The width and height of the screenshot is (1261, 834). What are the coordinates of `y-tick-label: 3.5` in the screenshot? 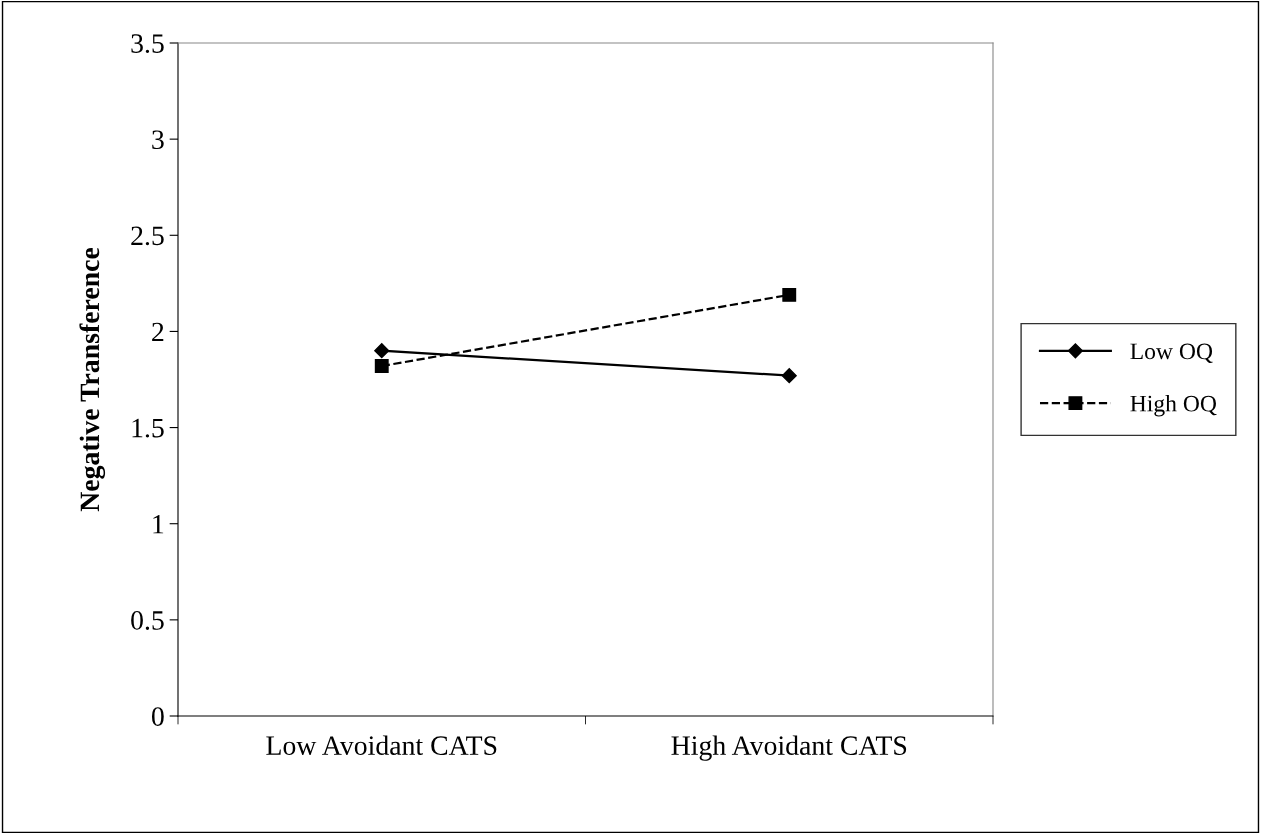 It's located at (147, 44).